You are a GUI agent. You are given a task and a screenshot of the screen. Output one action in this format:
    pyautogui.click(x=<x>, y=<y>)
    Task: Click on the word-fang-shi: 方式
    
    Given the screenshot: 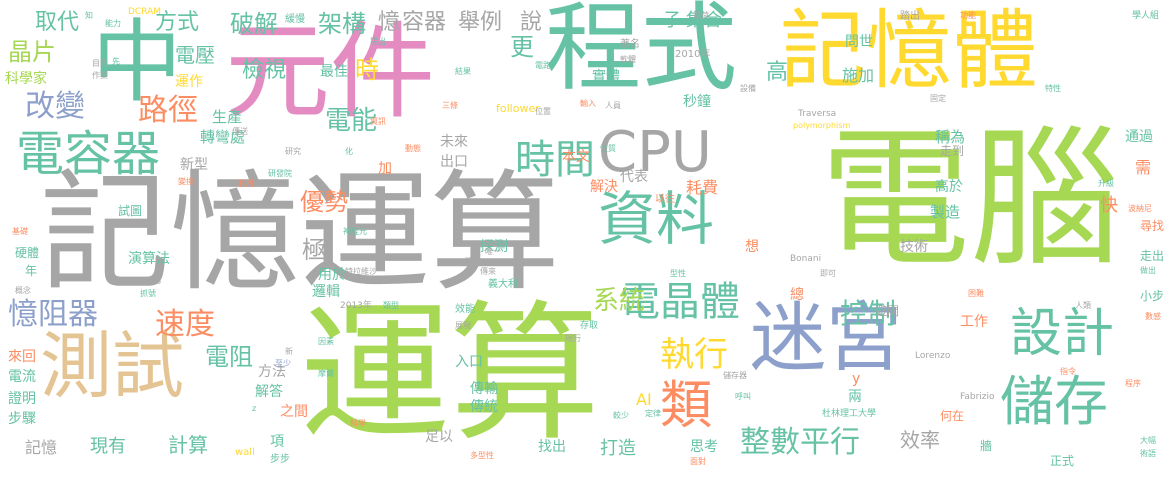 What is the action you would take?
    pyautogui.click(x=177, y=22)
    